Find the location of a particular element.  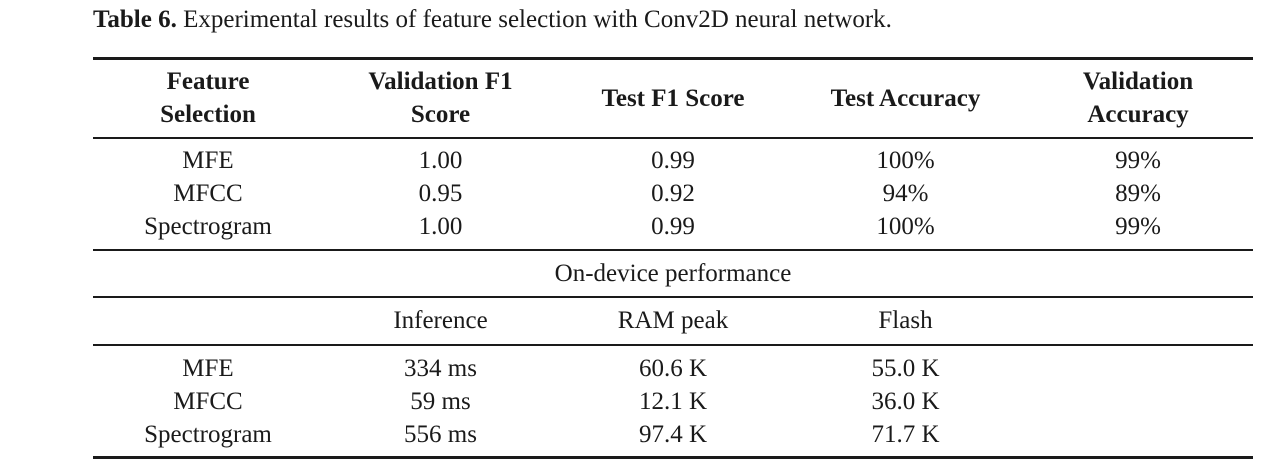

perf-feature: MFE is located at coordinates (208, 368).